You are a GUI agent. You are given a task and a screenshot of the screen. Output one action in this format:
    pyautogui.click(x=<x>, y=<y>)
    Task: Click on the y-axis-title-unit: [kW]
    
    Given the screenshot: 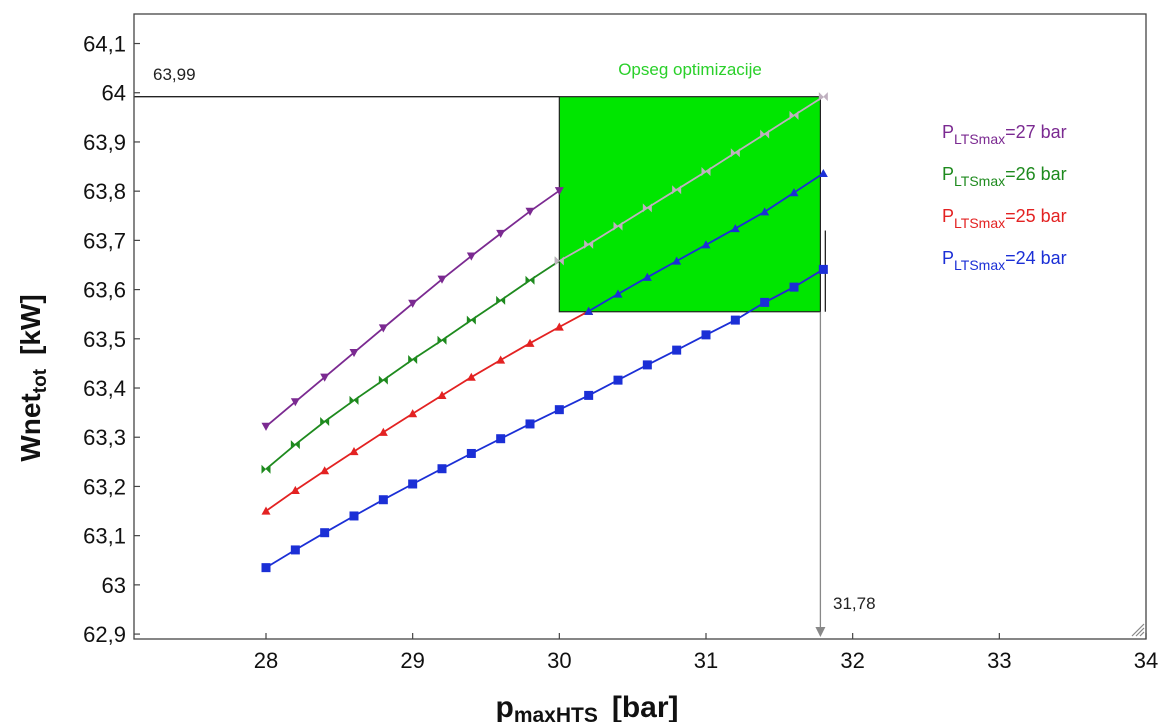 What is the action you would take?
    pyautogui.click(x=30, y=324)
    